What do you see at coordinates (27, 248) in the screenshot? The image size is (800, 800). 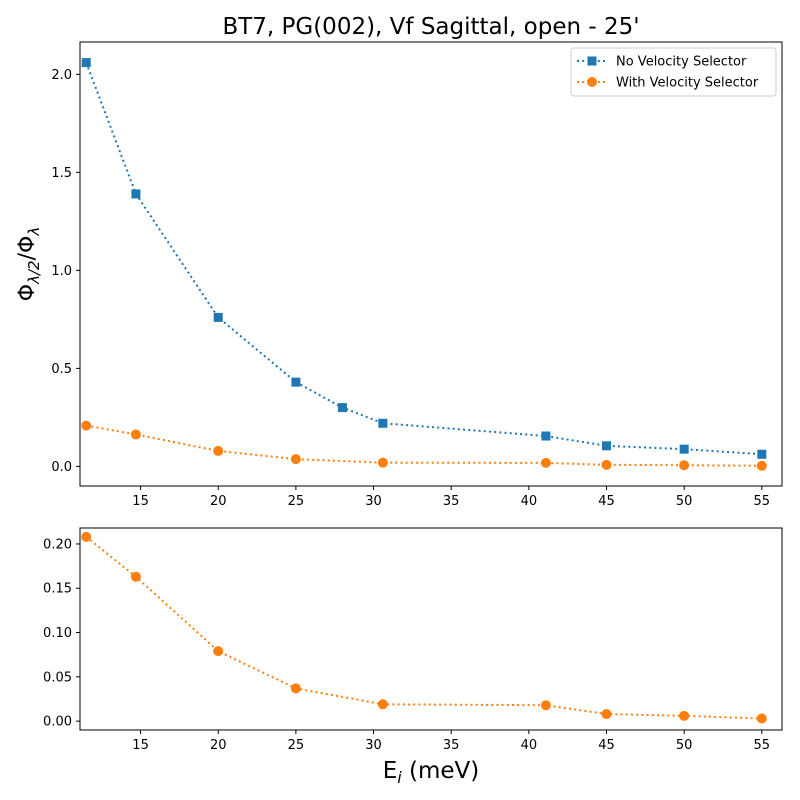 I see `y-axis-label-slash: /Φ` at bounding box center [27, 248].